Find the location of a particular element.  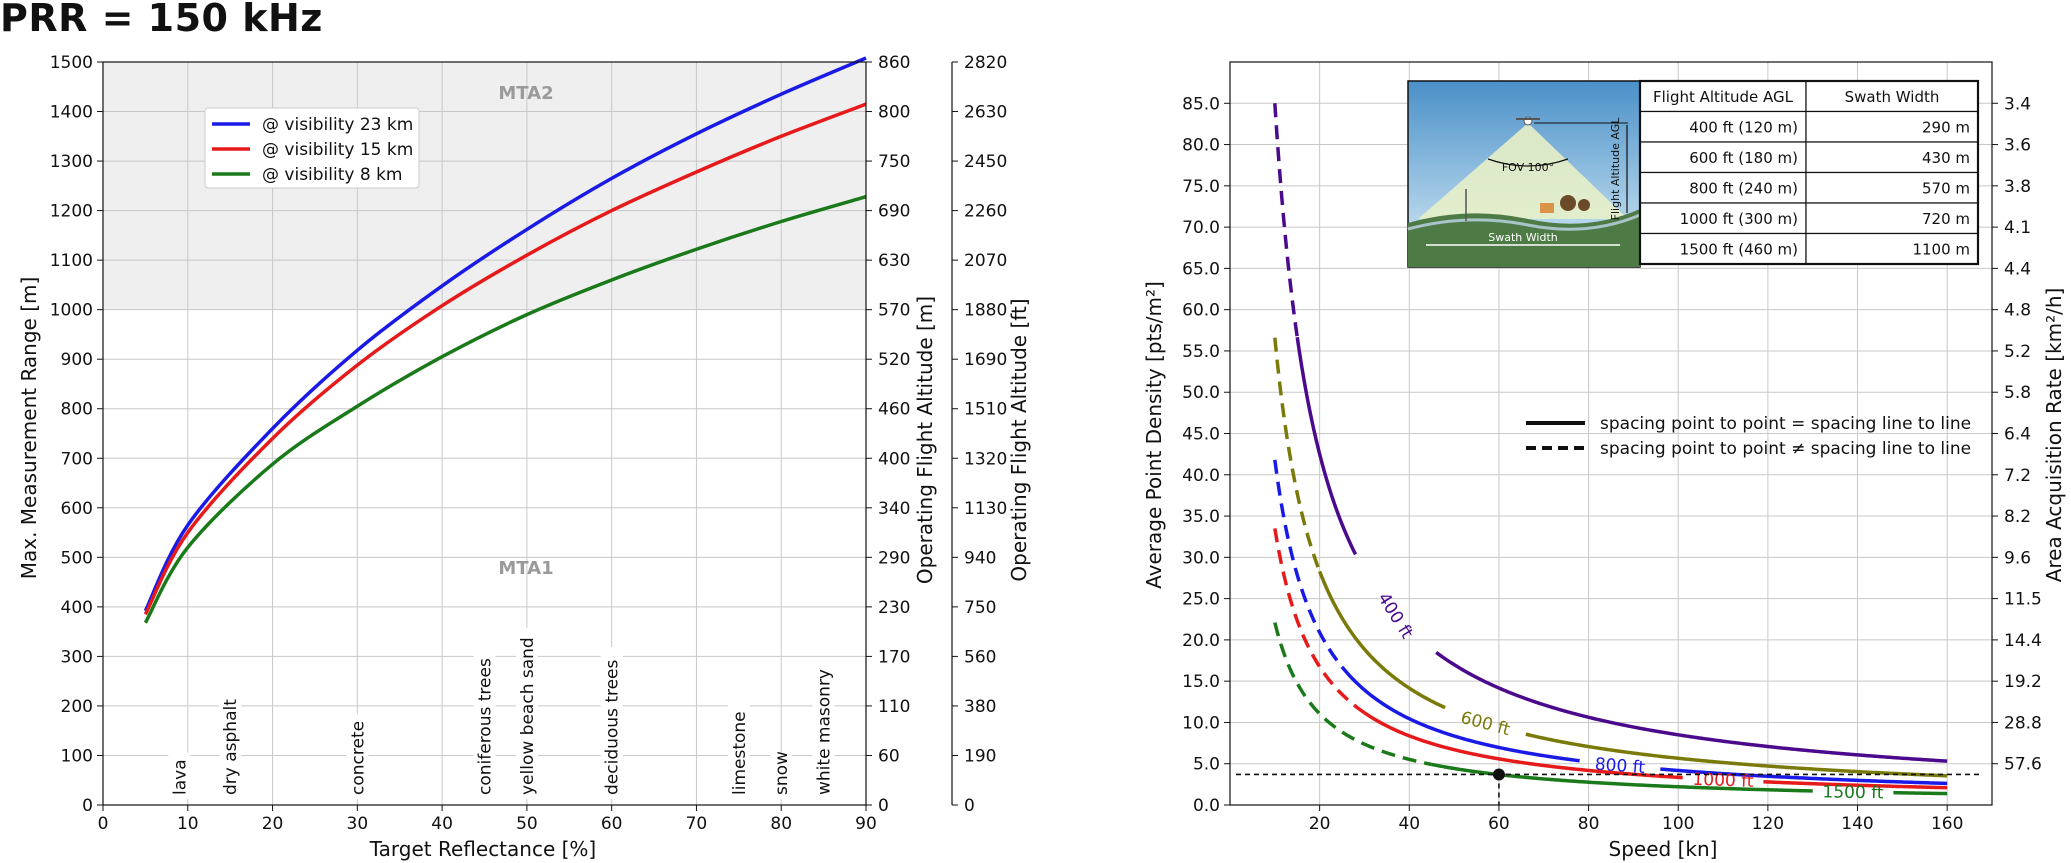

table-cell-text: 570 m is located at coordinates (1946, 189).